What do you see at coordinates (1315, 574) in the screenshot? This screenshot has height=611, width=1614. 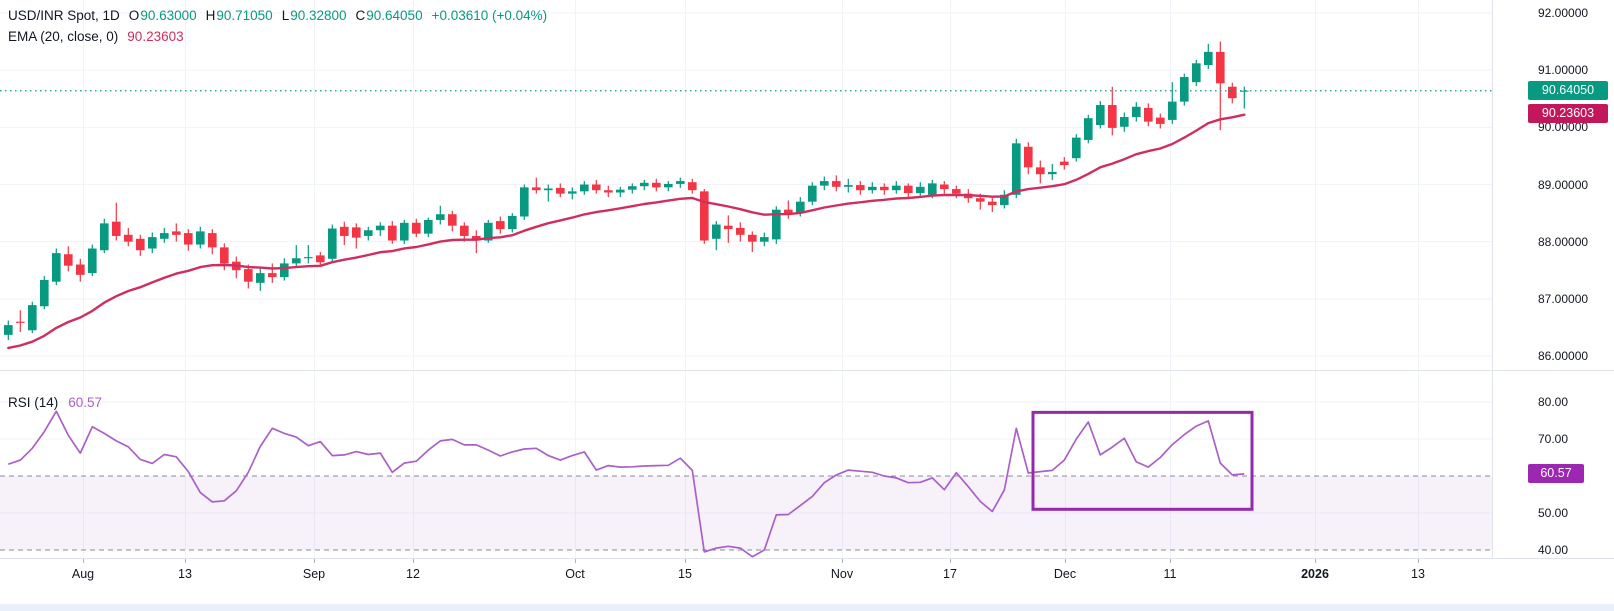 I see `time-axis-label: 2026` at bounding box center [1315, 574].